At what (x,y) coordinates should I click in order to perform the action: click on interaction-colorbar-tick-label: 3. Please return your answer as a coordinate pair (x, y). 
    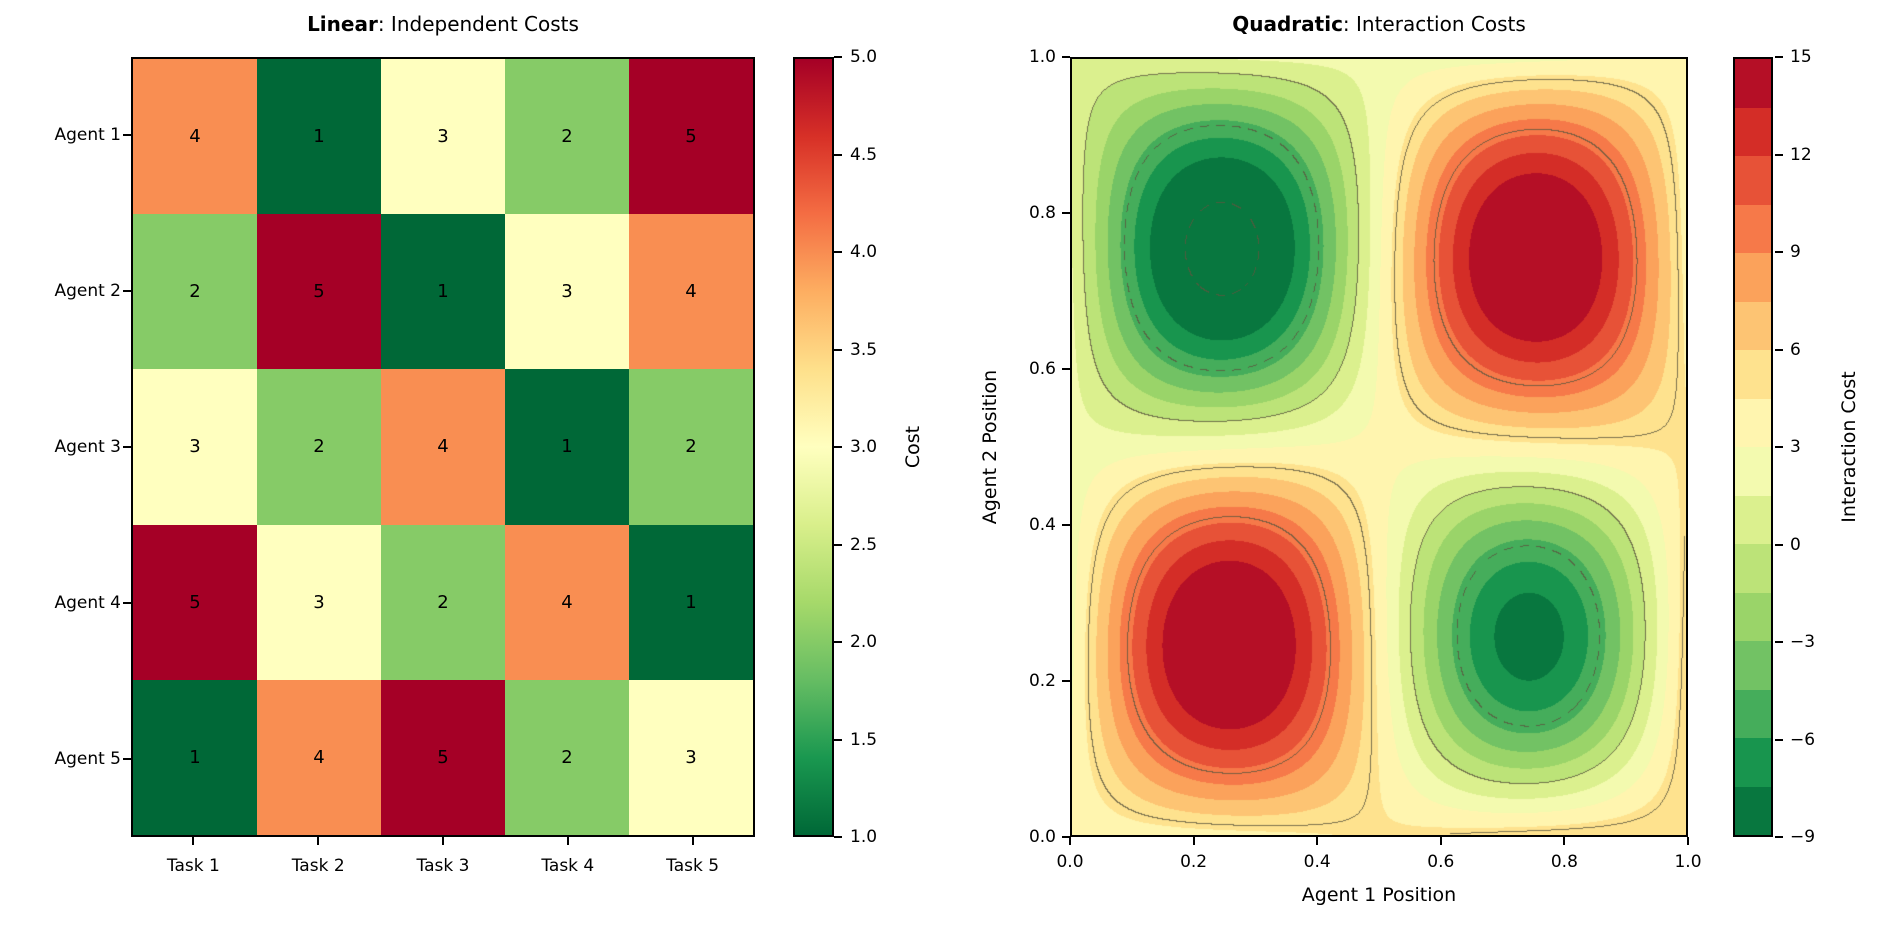
    Looking at the image, I should click on (1795, 447).